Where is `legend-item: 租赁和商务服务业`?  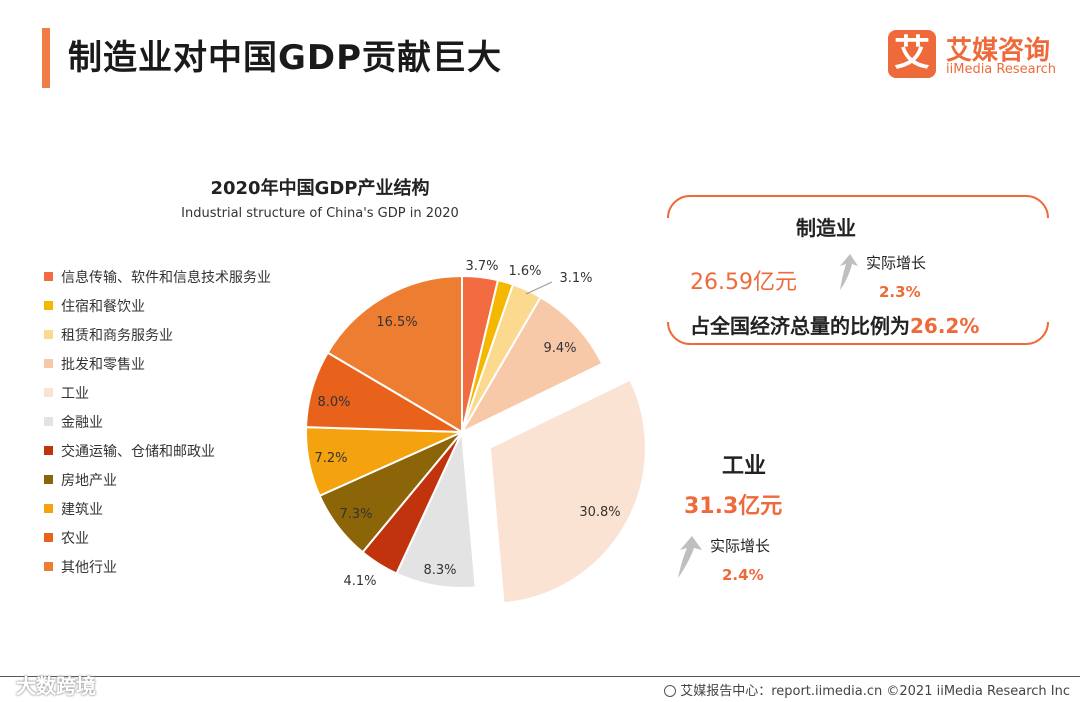
legend-item: 租赁和商务服务业 is located at coordinates (157, 334).